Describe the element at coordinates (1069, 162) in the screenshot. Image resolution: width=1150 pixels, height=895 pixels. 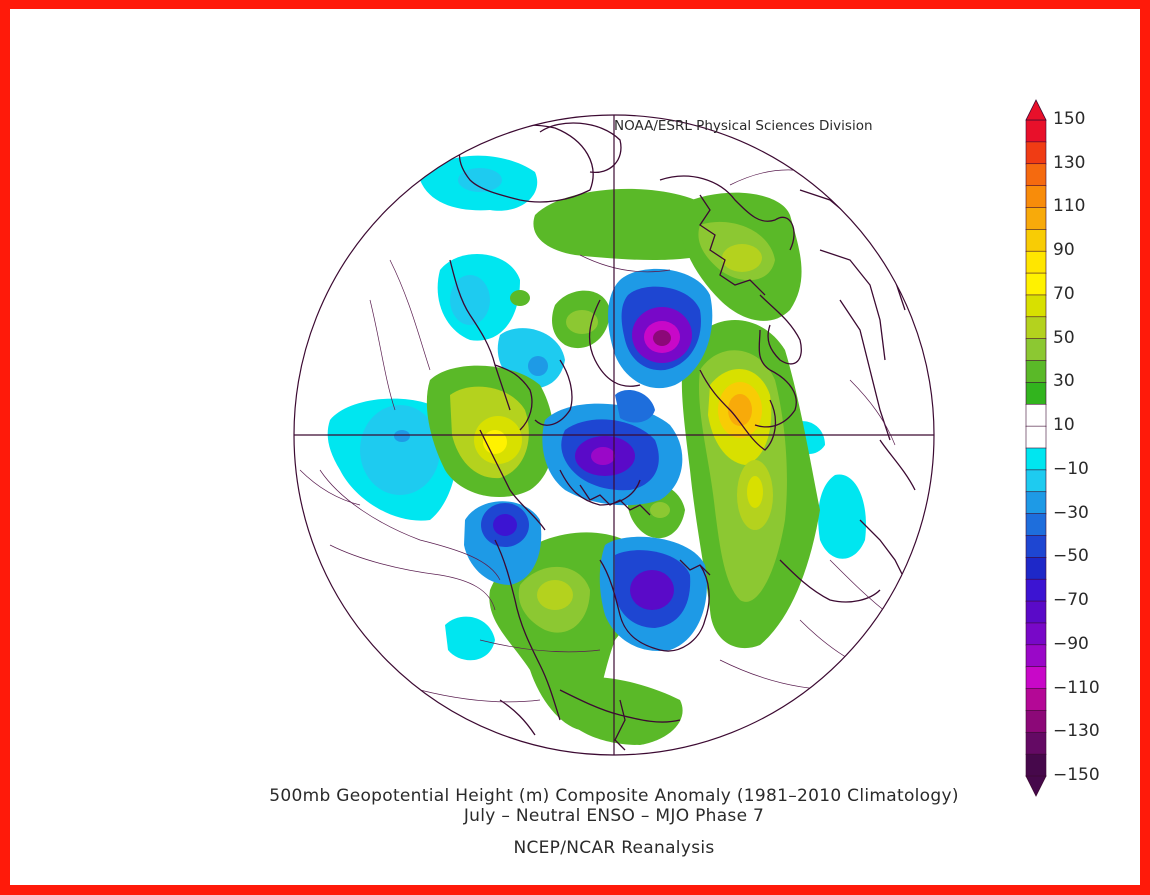
I see `colorbar-tick-label: 130` at that location.